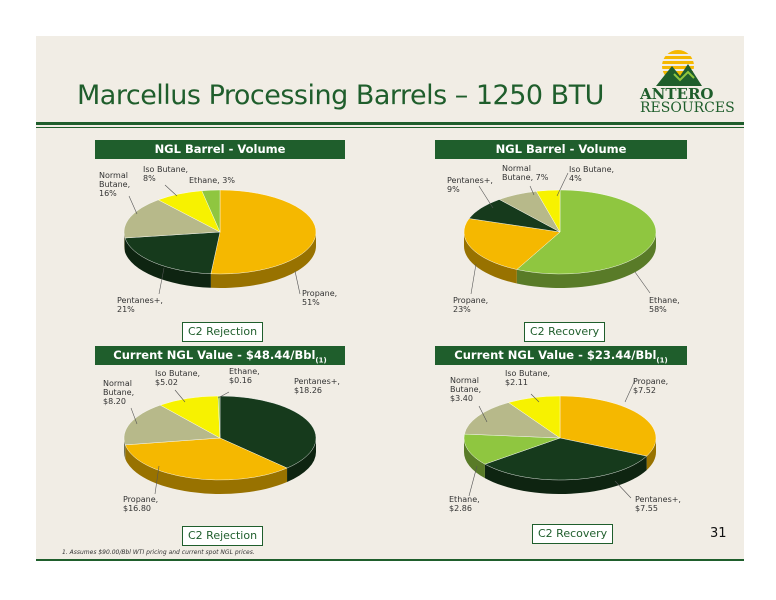 Image resolution: width=776 pixels, height=600 pixels. I want to click on page-title: Marcellus Processing Barrels – 1250 BTU, so click(340, 95).